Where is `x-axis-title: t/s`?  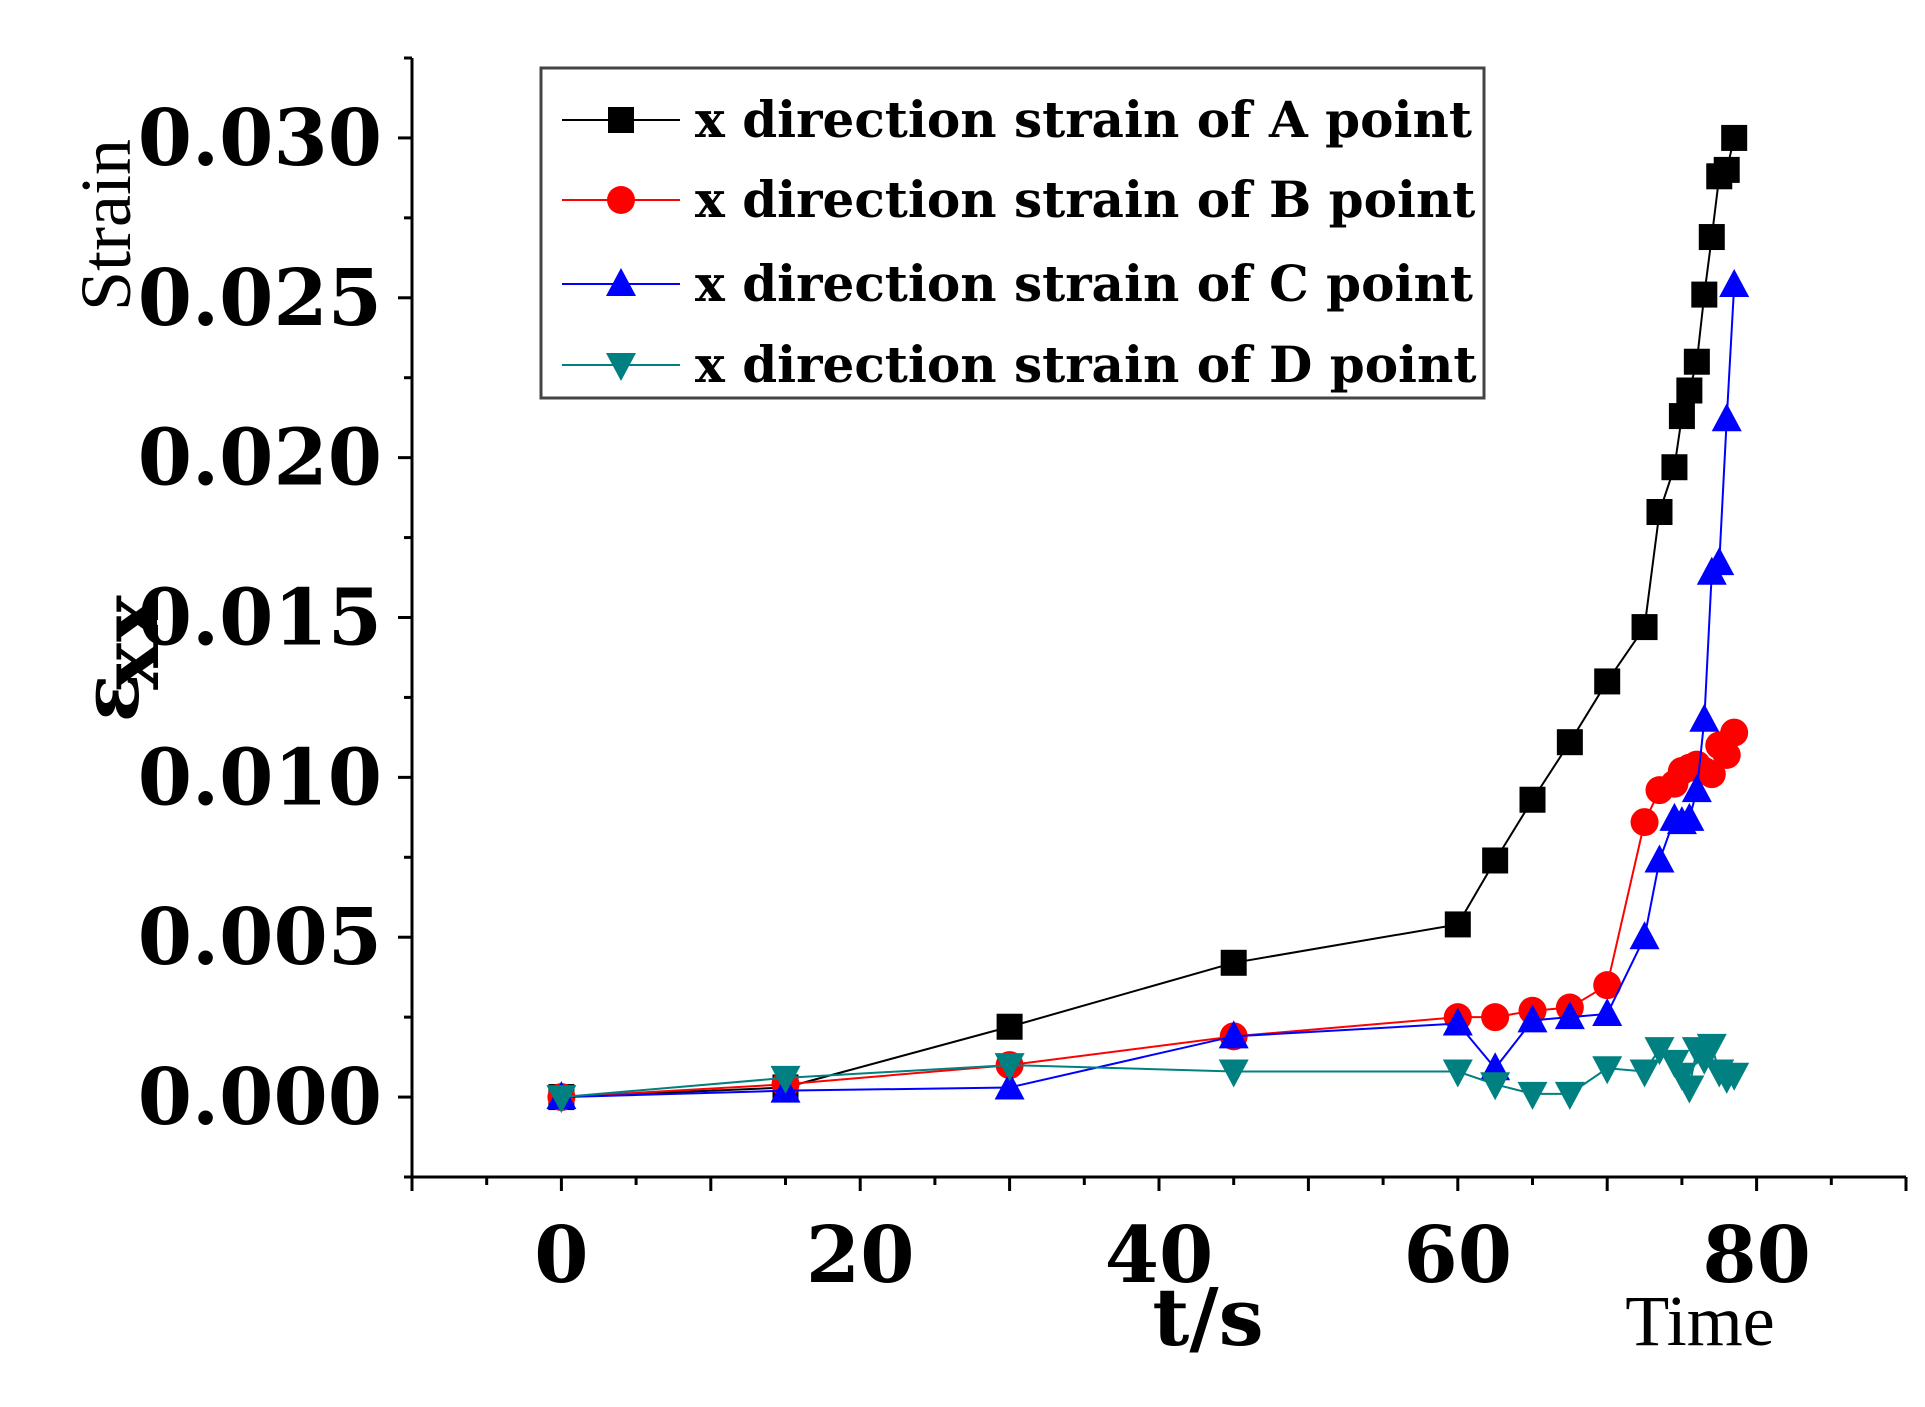
x-axis-title: t/s is located at coordinates (1207, 1317).